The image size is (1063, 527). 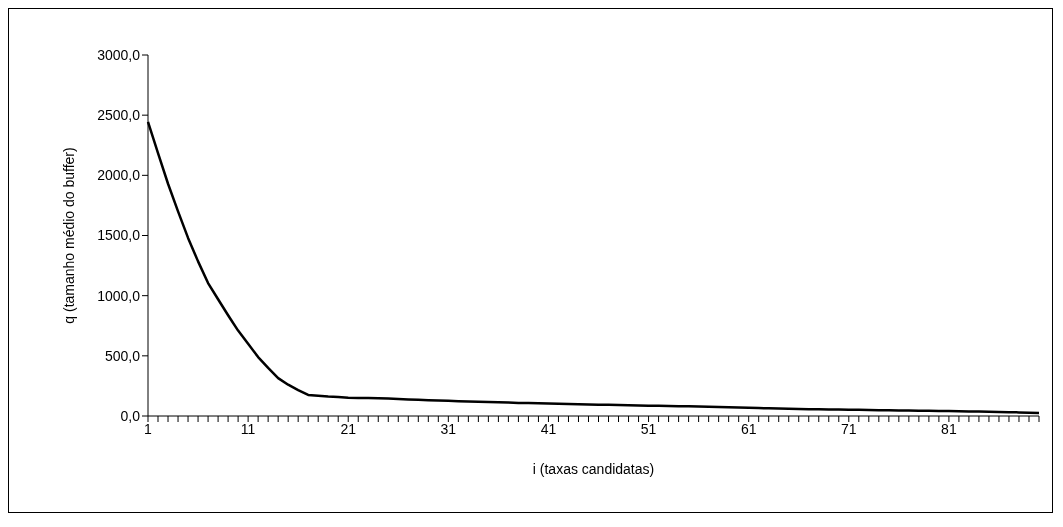 What do you see at coordinates (593, 468) in the screenshot?
I see `x-axis-title: i (taxas candidatas)` at bounding box center [593, 468].